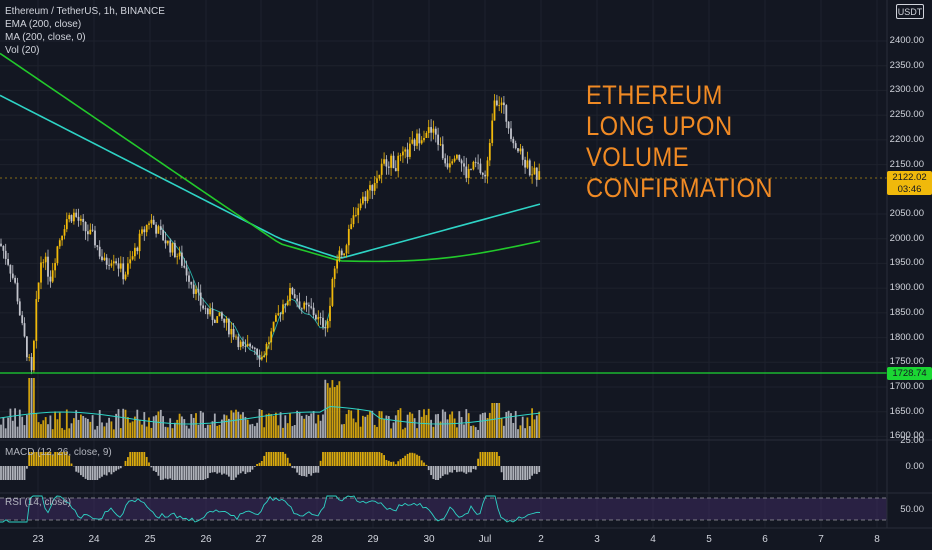 The image size is (932, 550). Describe the element at coordinates (45, 37) in the screenshot. I see `ma-legend: MA (200, close, 0)` at that location.